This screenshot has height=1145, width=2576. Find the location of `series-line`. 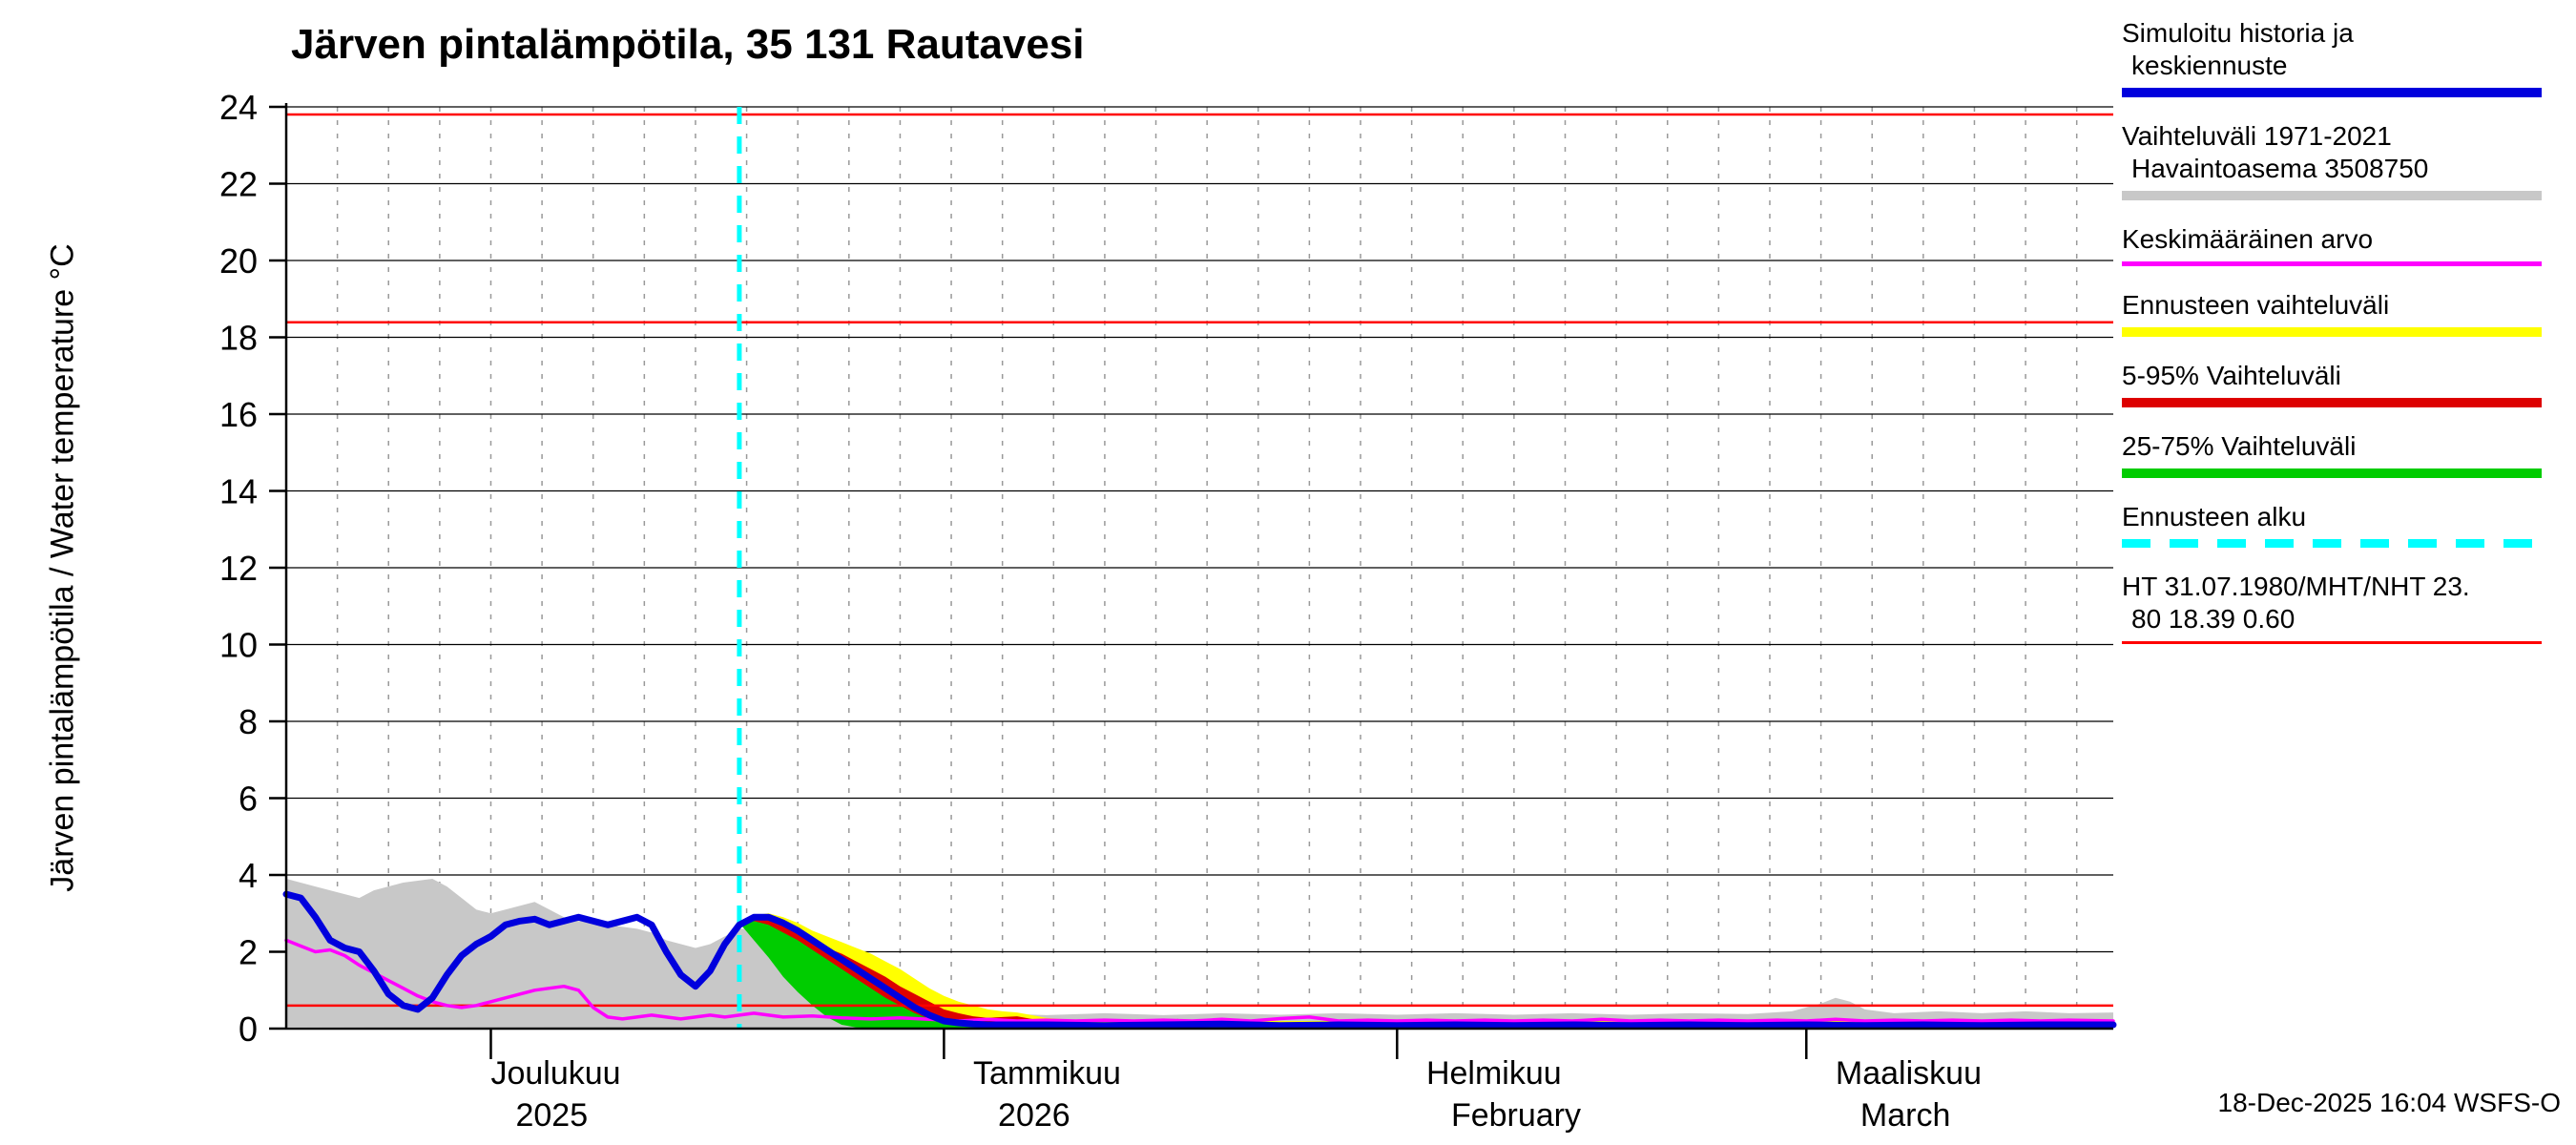

series-line is located at coordinates (1199, 960).